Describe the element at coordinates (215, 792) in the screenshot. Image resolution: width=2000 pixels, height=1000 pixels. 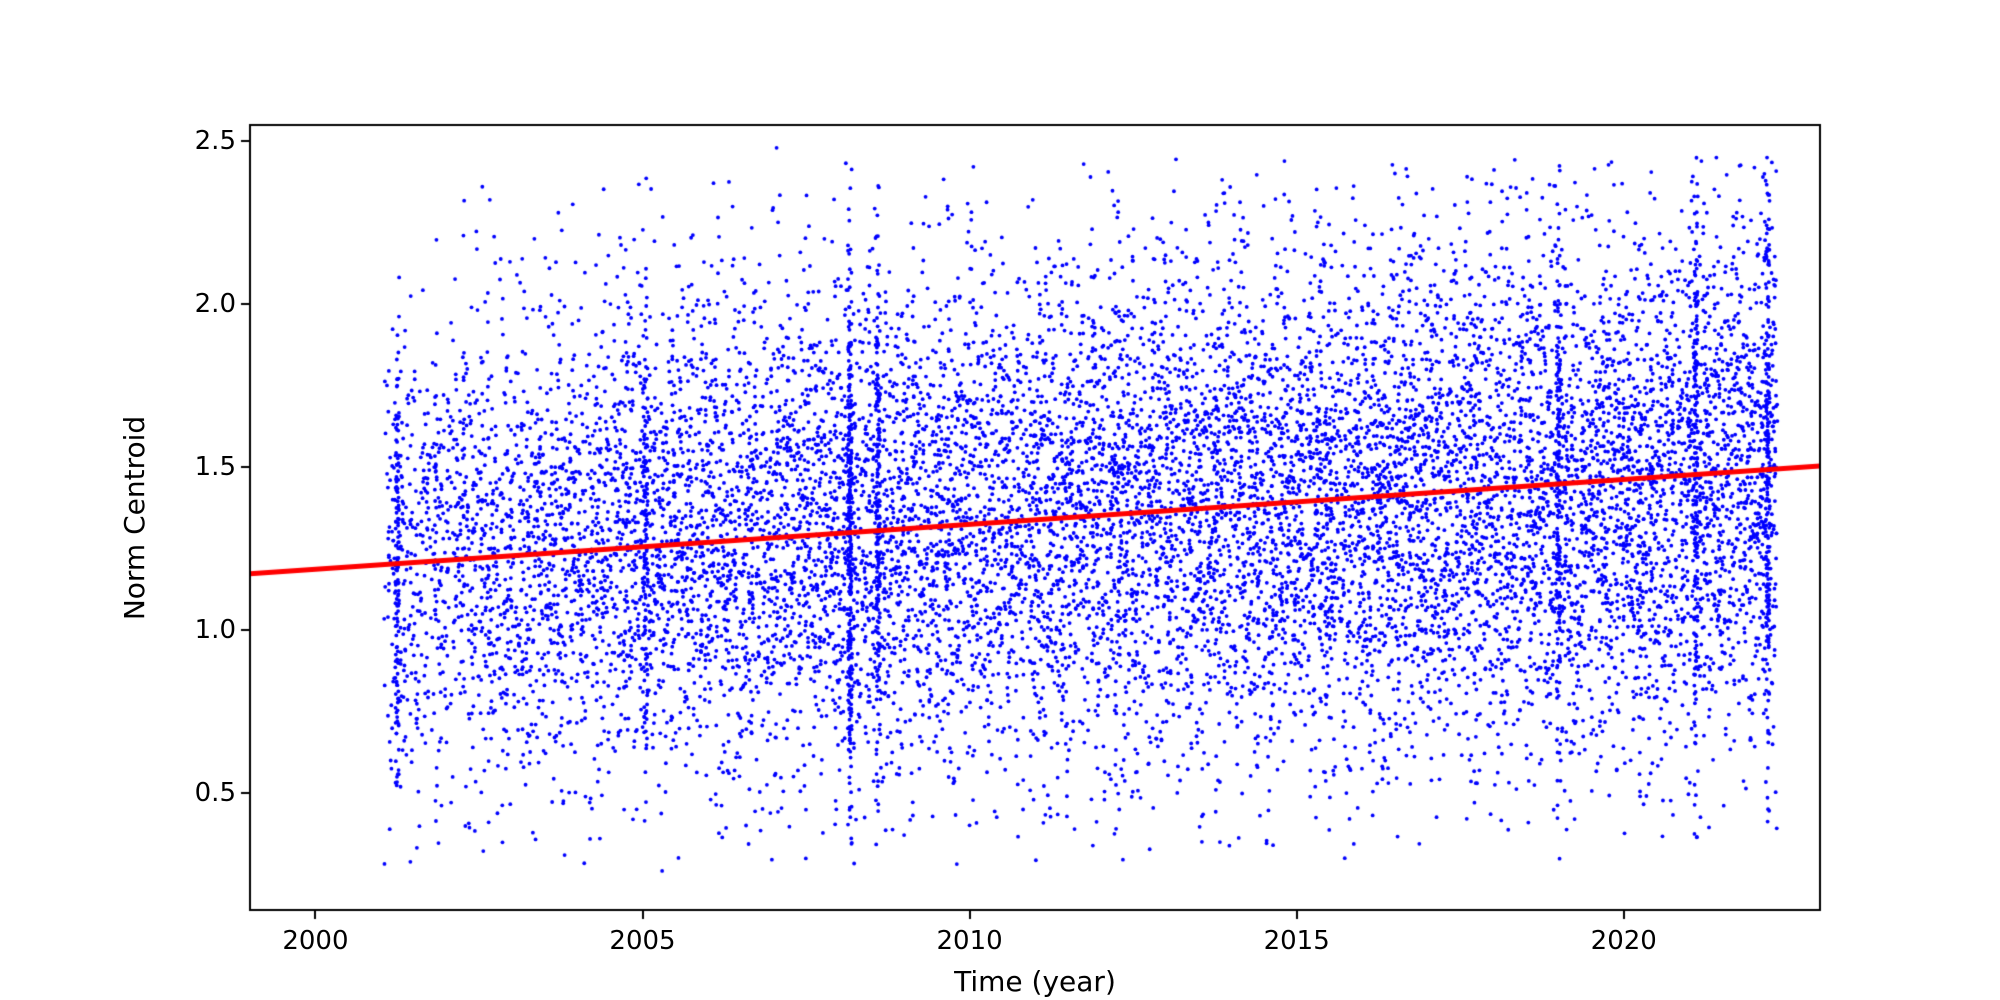
I see `y-tick-label: 0.5` at that location.